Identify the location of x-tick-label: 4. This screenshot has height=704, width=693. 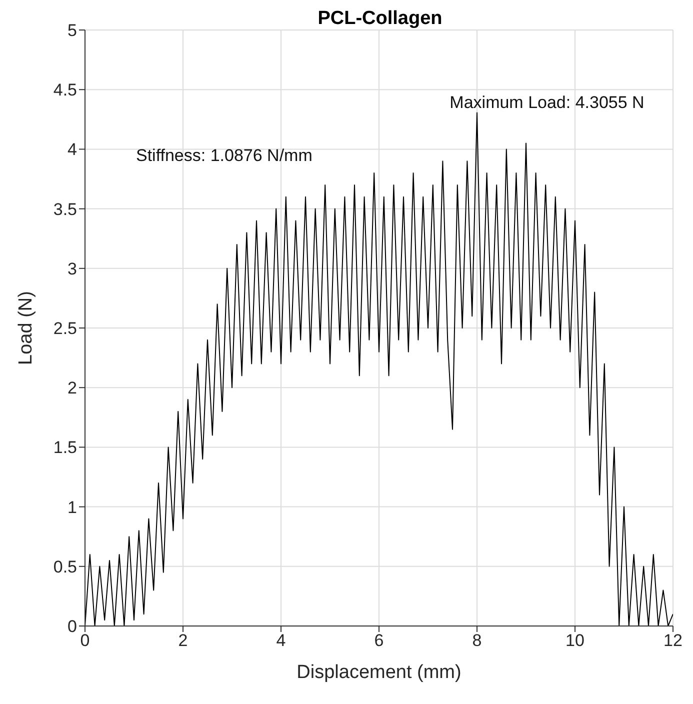
(281, 640).